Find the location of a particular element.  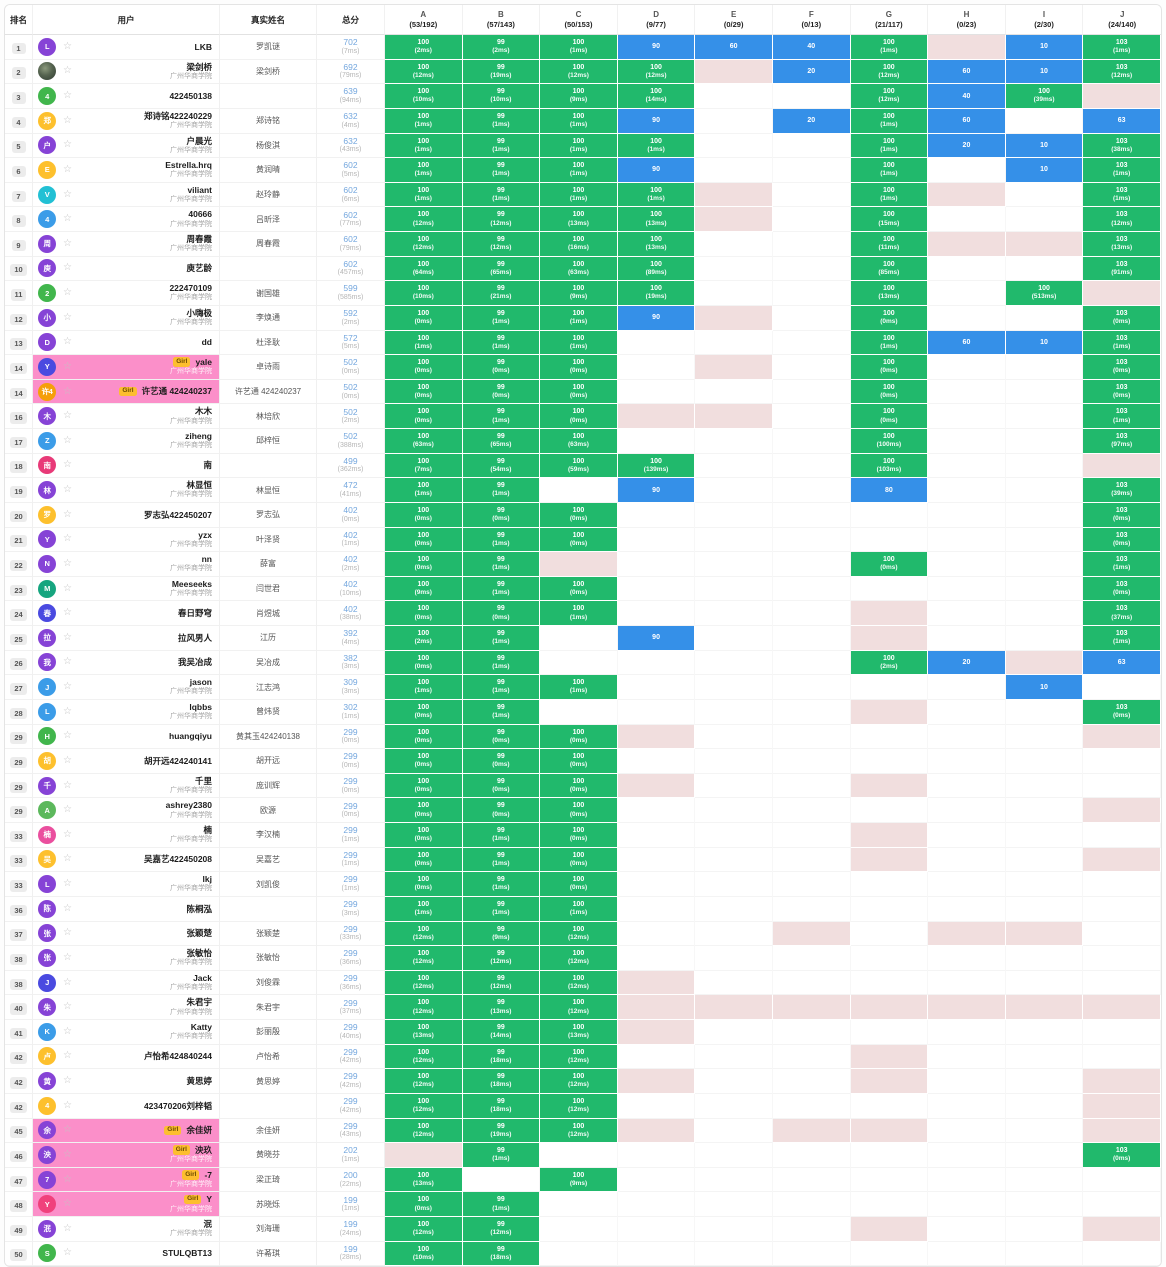

score-cell-C: 100 (9ms) is located at coordinates (579, 1180).